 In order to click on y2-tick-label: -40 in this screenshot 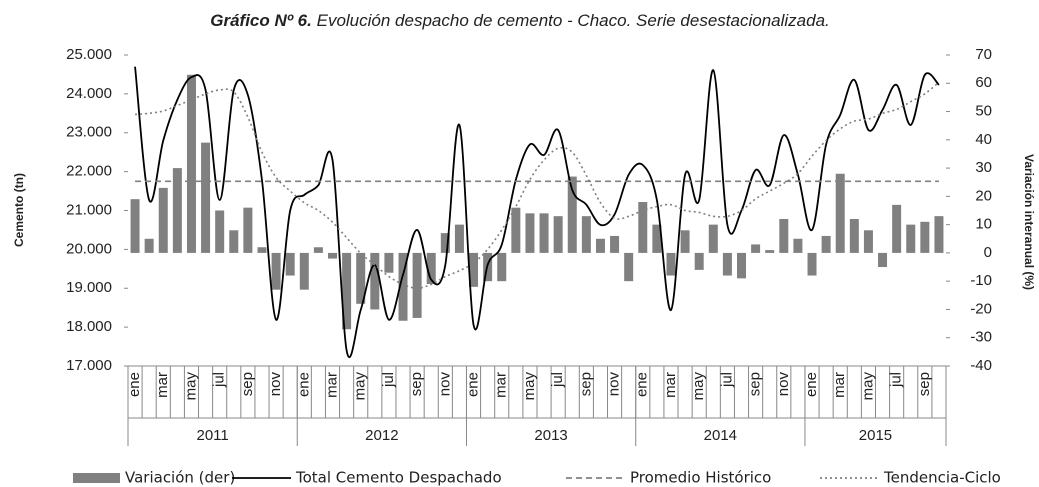, I will do `click(981, 365)`.